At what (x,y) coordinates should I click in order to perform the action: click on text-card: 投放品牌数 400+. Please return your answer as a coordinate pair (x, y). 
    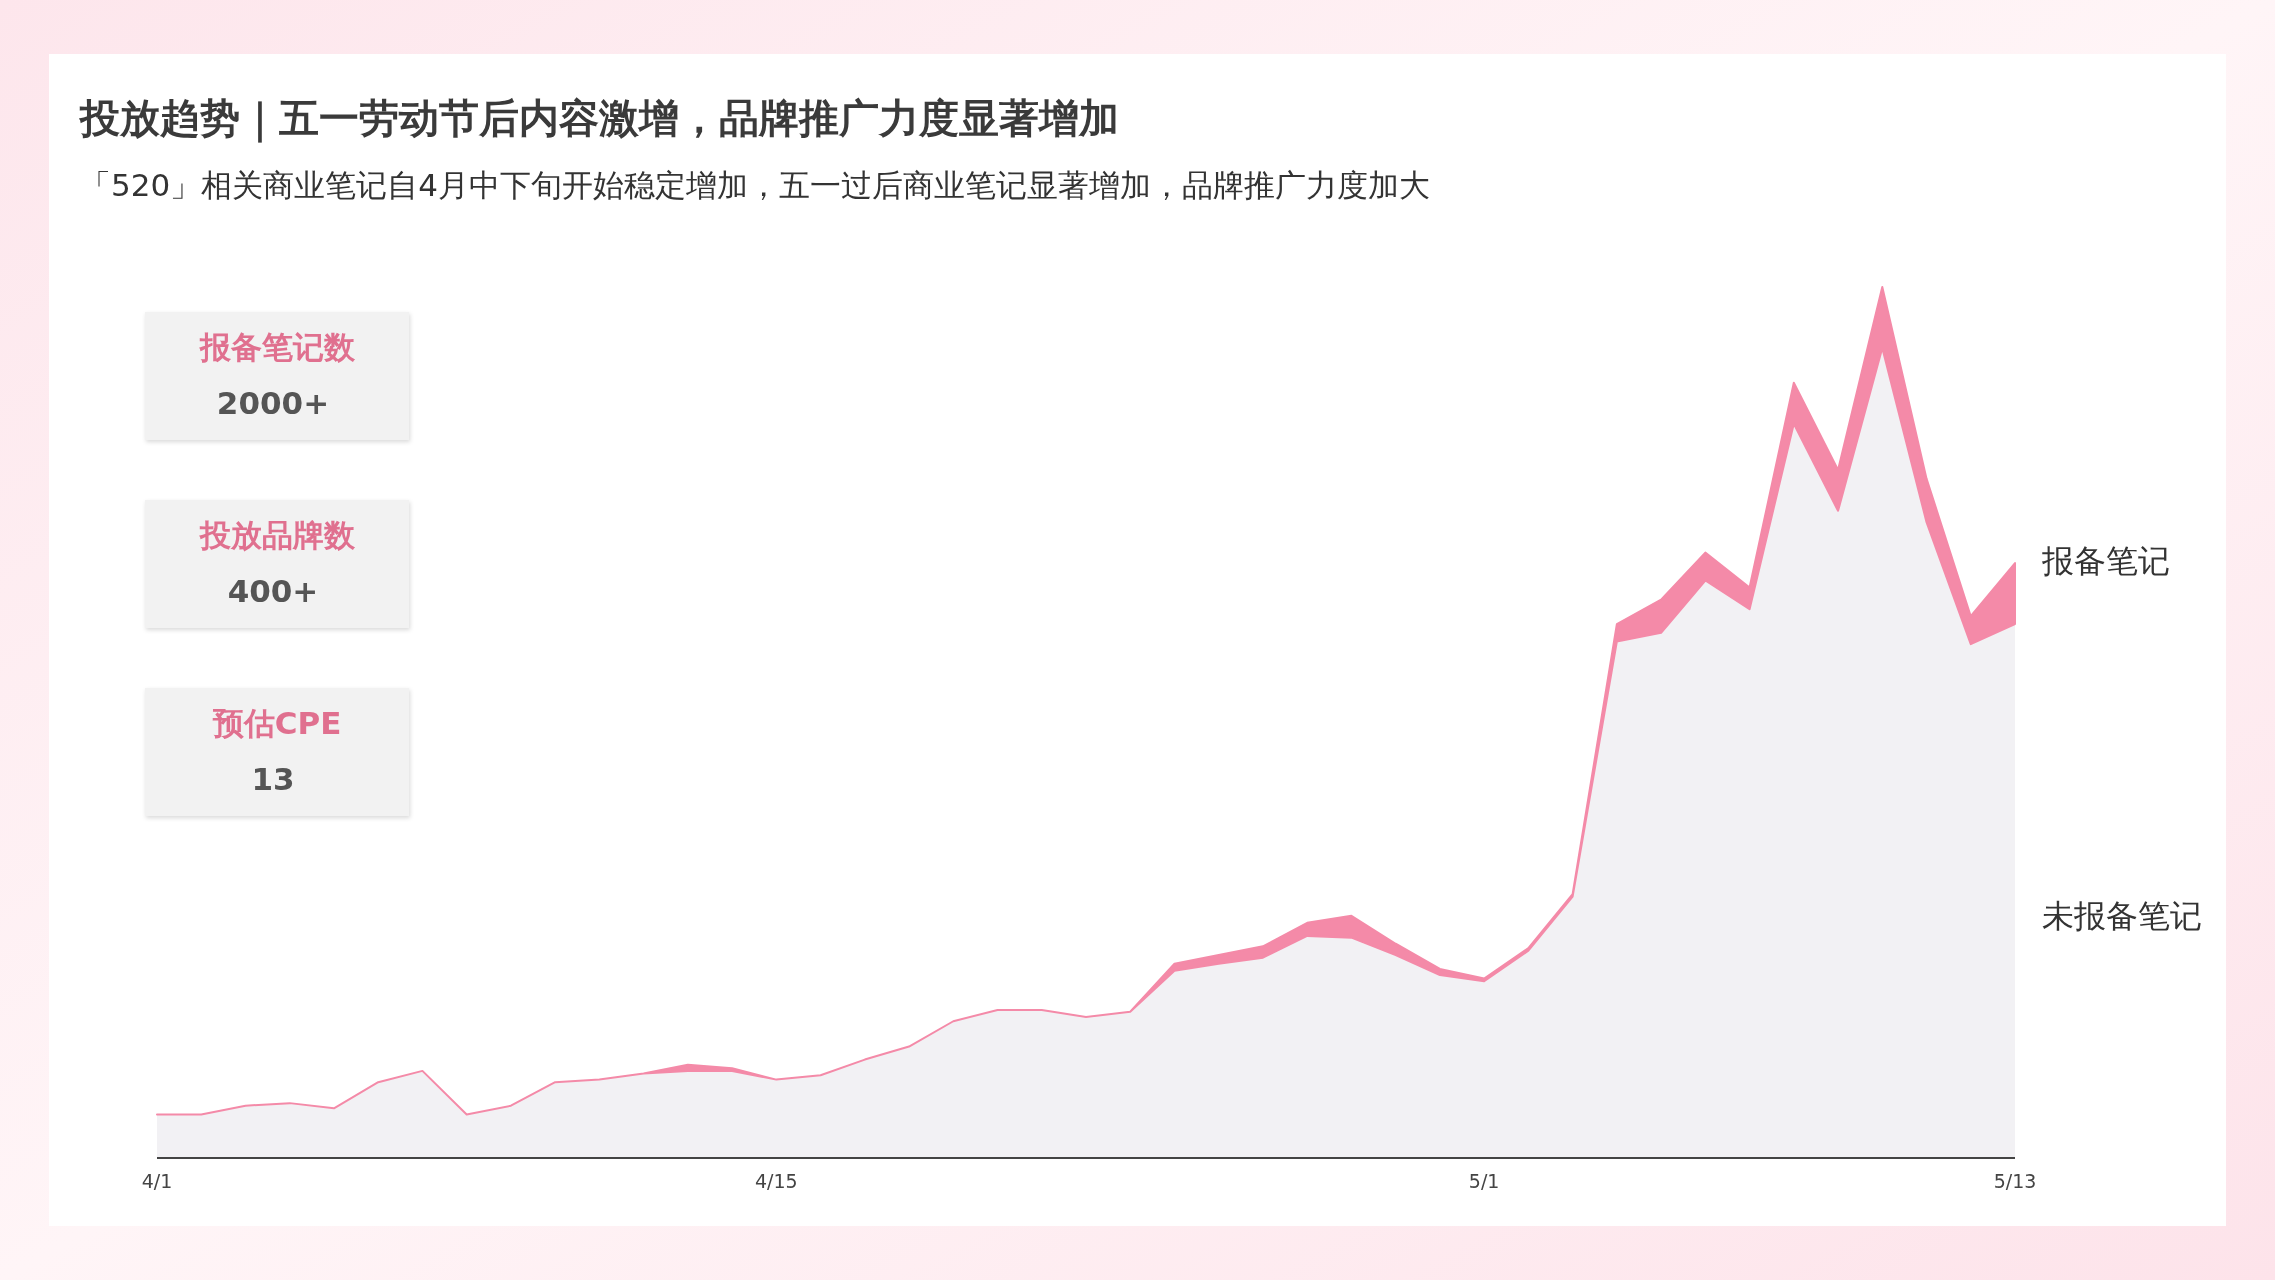
    Looking at the image, I should click on (277, 564).